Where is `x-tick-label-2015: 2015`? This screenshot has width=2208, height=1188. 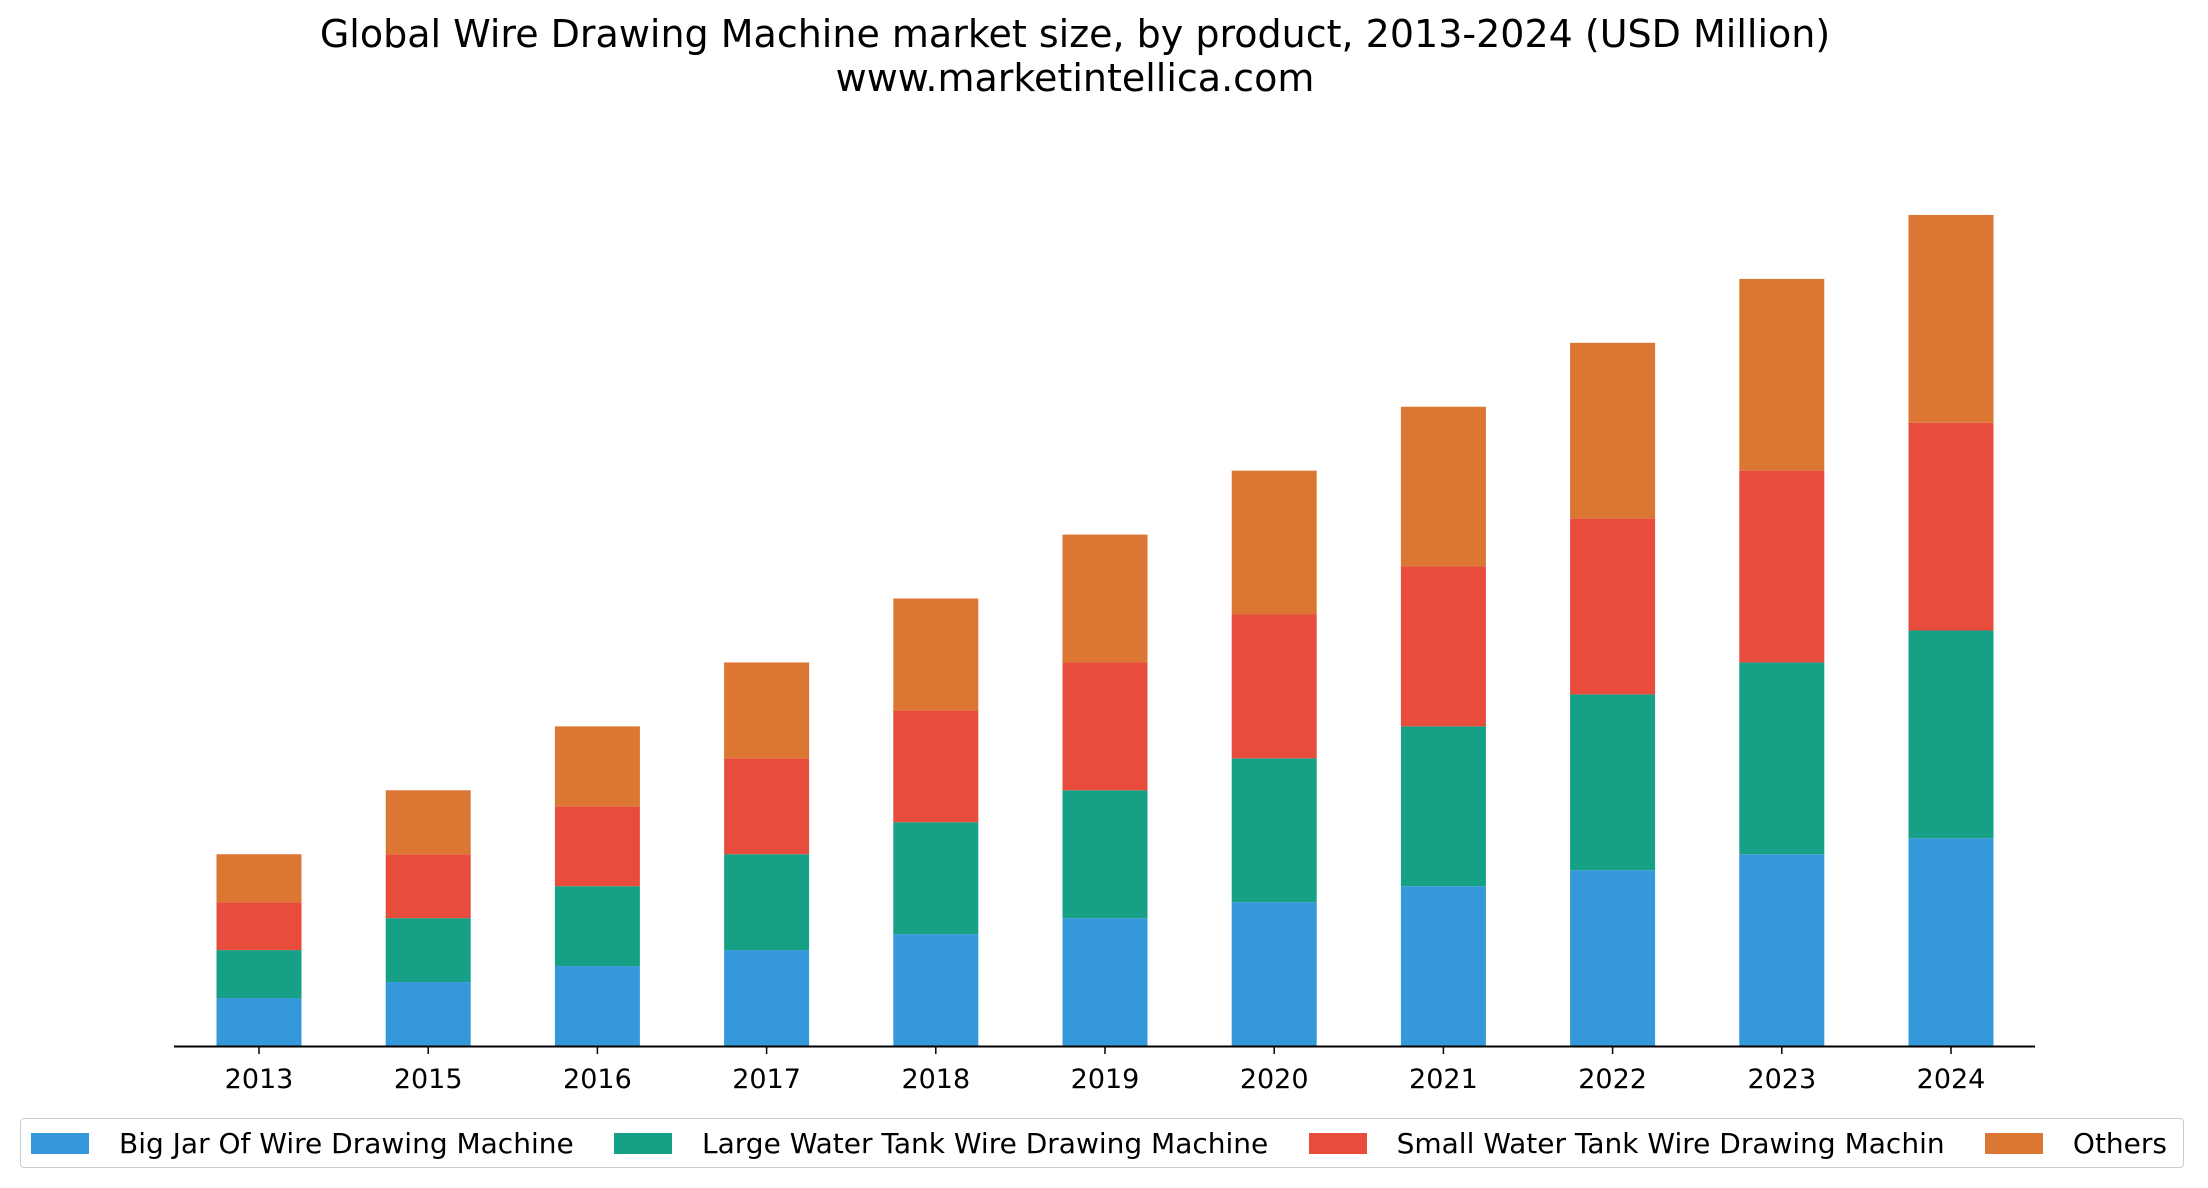
x-tick-label-2015: 2015 is located at coordinates (428, 1079).